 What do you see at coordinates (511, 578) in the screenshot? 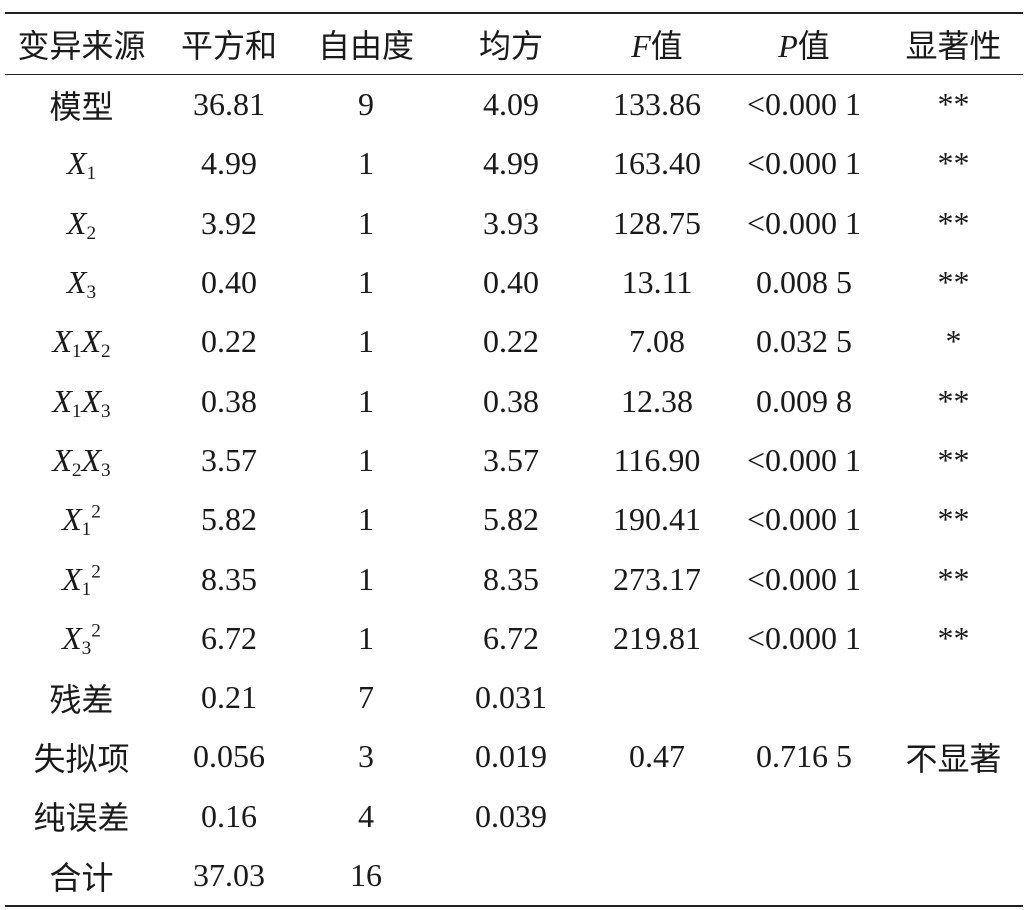
I see `cell-ms: 8.35` at bounding box center [511, 578].